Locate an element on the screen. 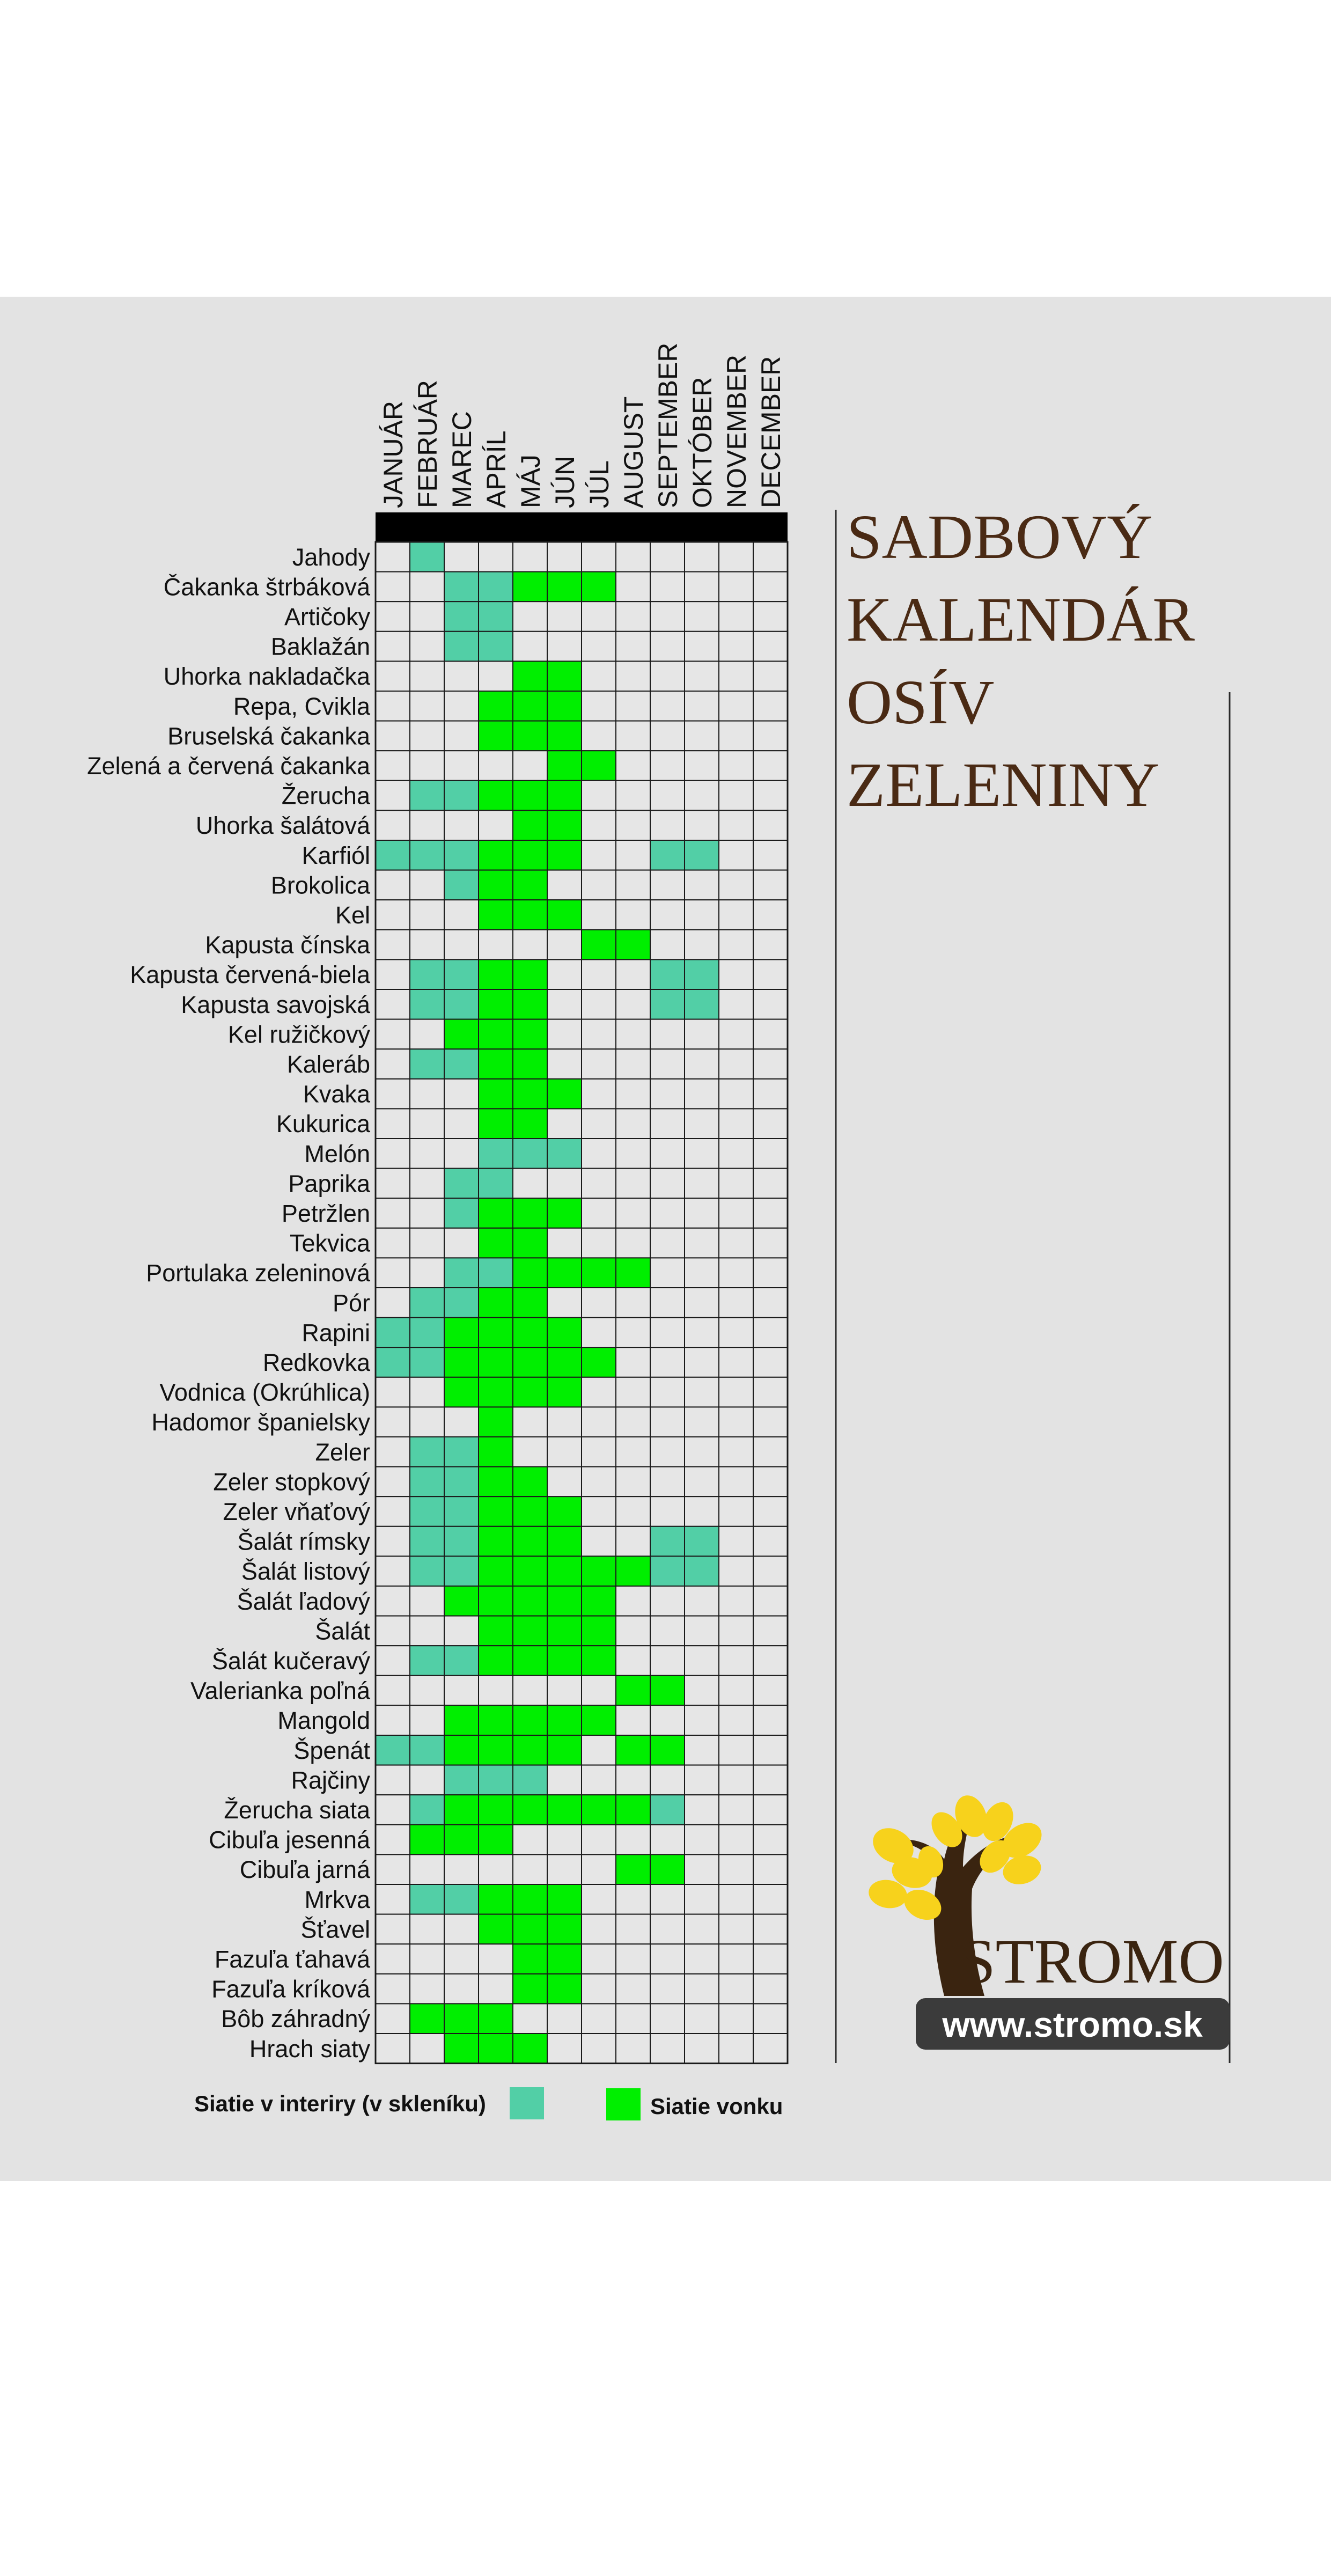 Image resolution: width=1331 pixels, height=2576 pixels. vegetable-label: Uhorka šalátová is located at coordinates (284, 825).